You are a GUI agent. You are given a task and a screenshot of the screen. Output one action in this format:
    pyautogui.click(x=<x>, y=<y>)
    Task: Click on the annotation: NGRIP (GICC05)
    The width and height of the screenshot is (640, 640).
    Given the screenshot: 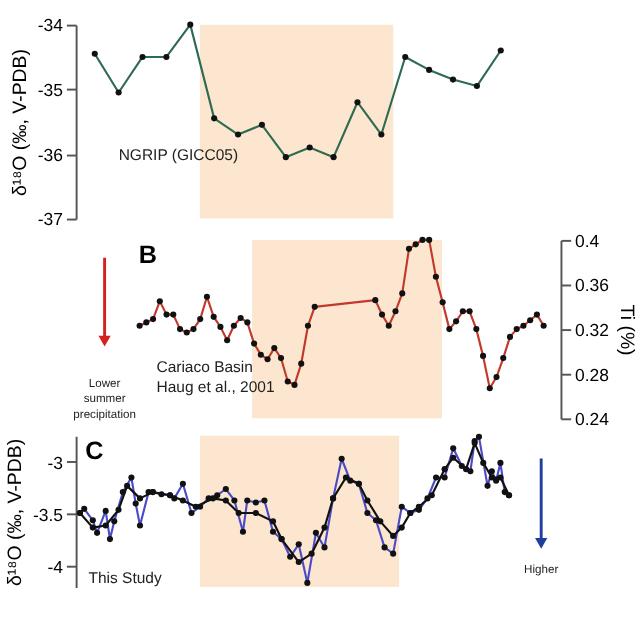 What is the action you would take?
    pyautogui.click(x=178, y=155)
    